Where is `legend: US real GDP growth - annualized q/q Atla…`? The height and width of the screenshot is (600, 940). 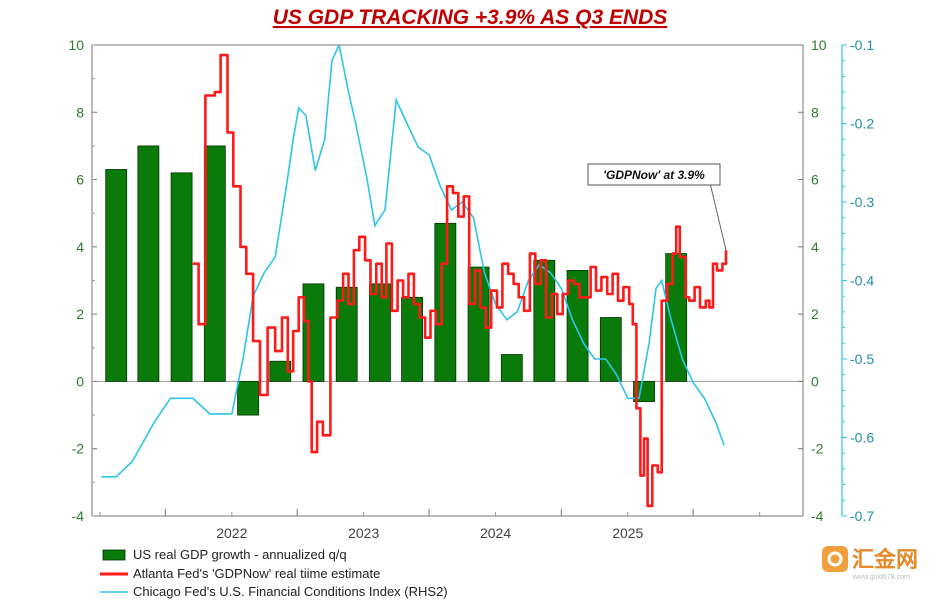
legend: US real GDP growth - annualized q/q Atla… is located at coordinates (274, 573).